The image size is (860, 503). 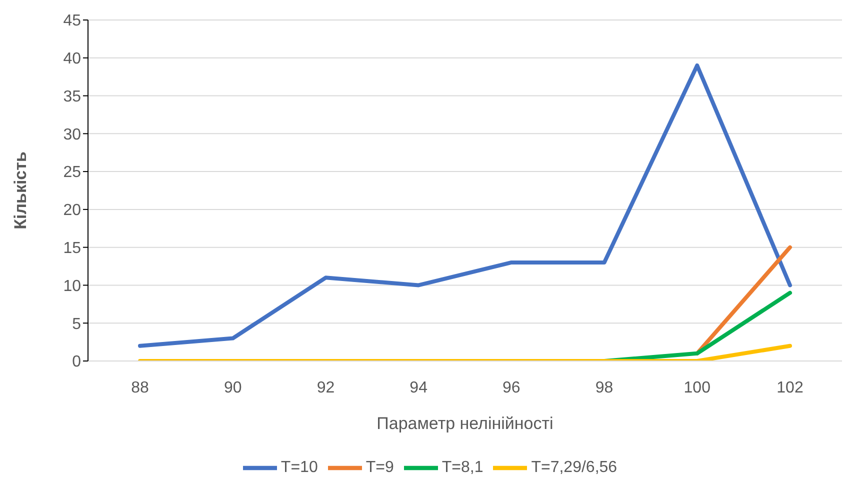 What do you see at coordinates (72, 211) in the screenshot?
I see `y-tick-label: 20` at bounding box center [72, 211].